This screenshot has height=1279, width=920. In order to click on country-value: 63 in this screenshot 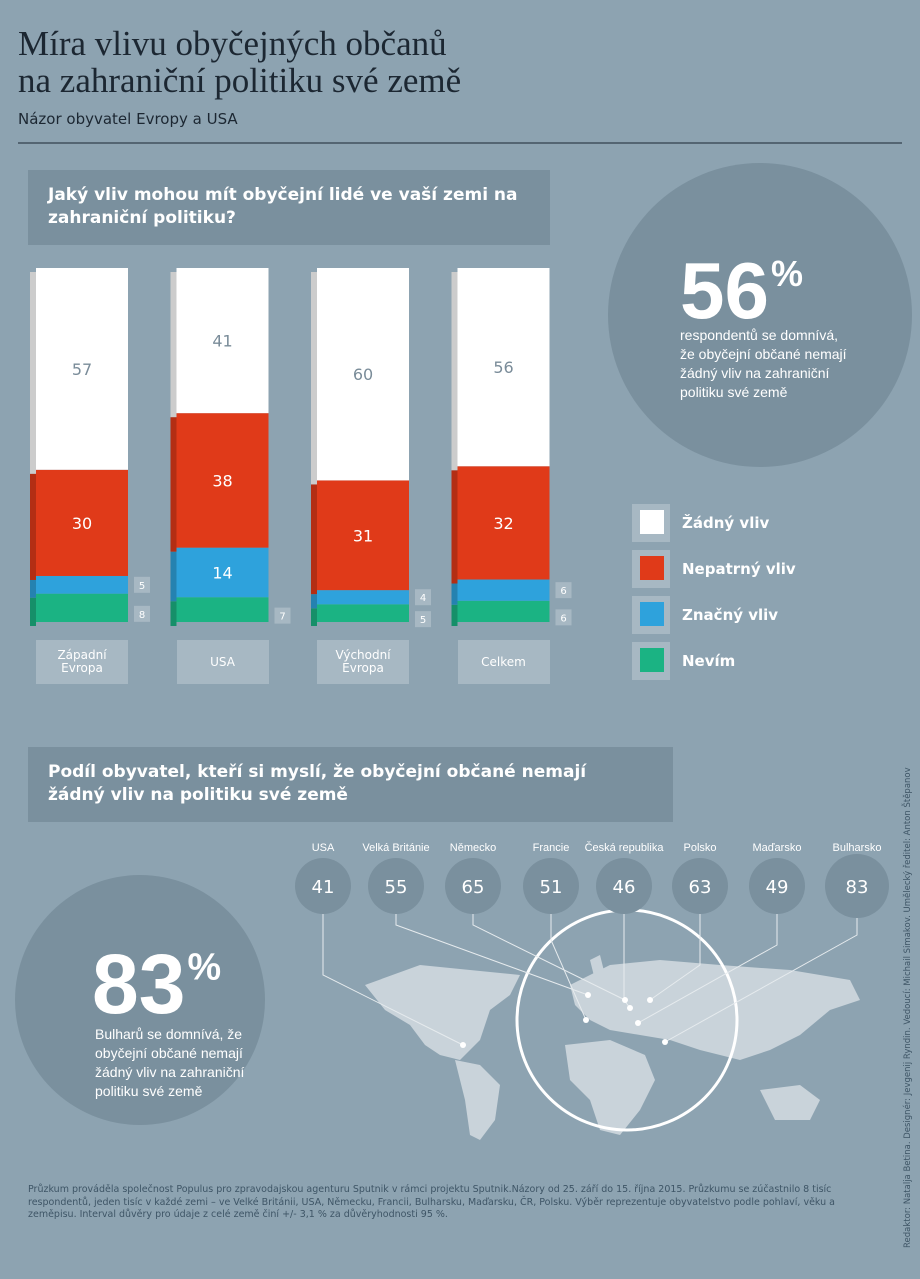, I will do `click(700, 887)`.